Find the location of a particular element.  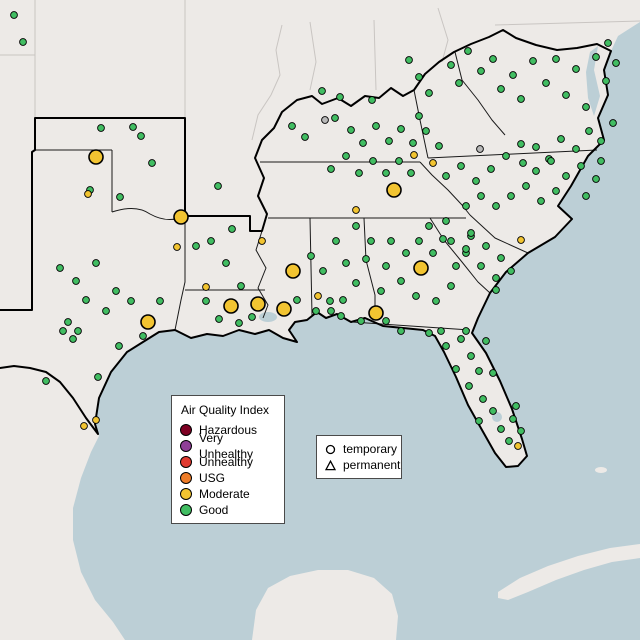

legend-item-label: Hazardous is located at coordinates (228, 430).